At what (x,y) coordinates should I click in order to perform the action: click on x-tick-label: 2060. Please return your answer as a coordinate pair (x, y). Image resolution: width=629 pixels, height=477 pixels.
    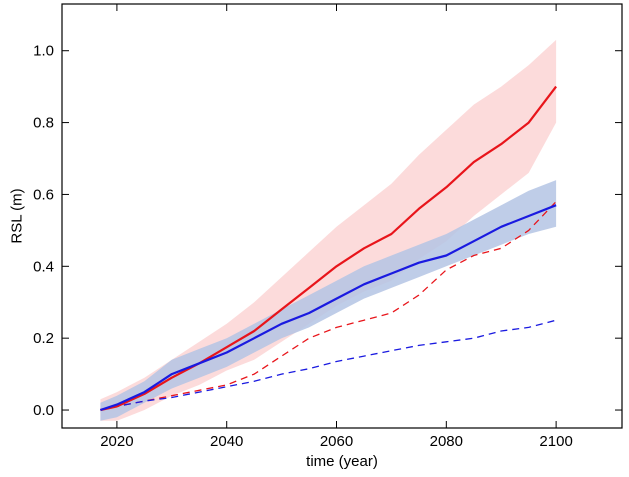
    Looking at the image, I should click on (336, 441).